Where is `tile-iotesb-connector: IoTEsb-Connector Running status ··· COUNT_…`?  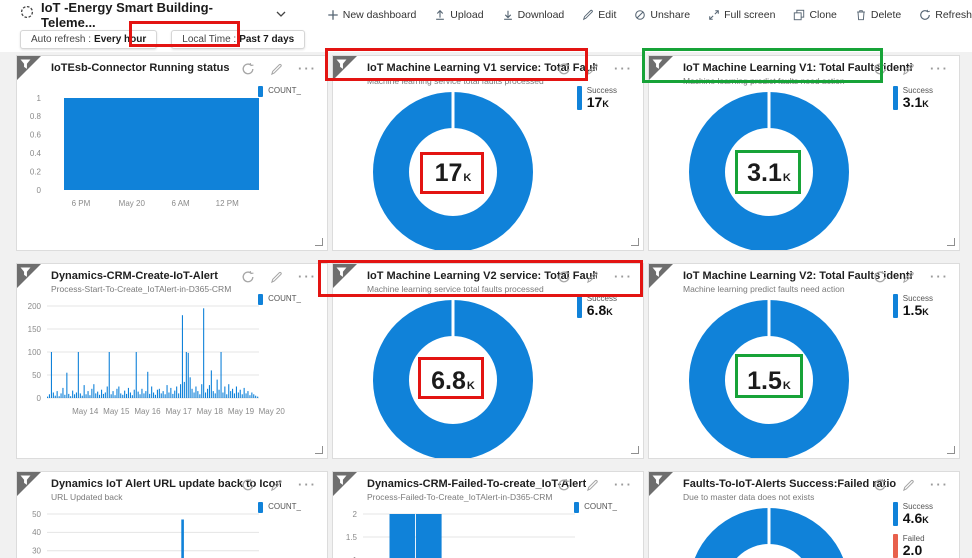 tile-iotesb-connector: IoTEsb-Connector Running status ··· COUNT_… is located at coordinates (172, 153).